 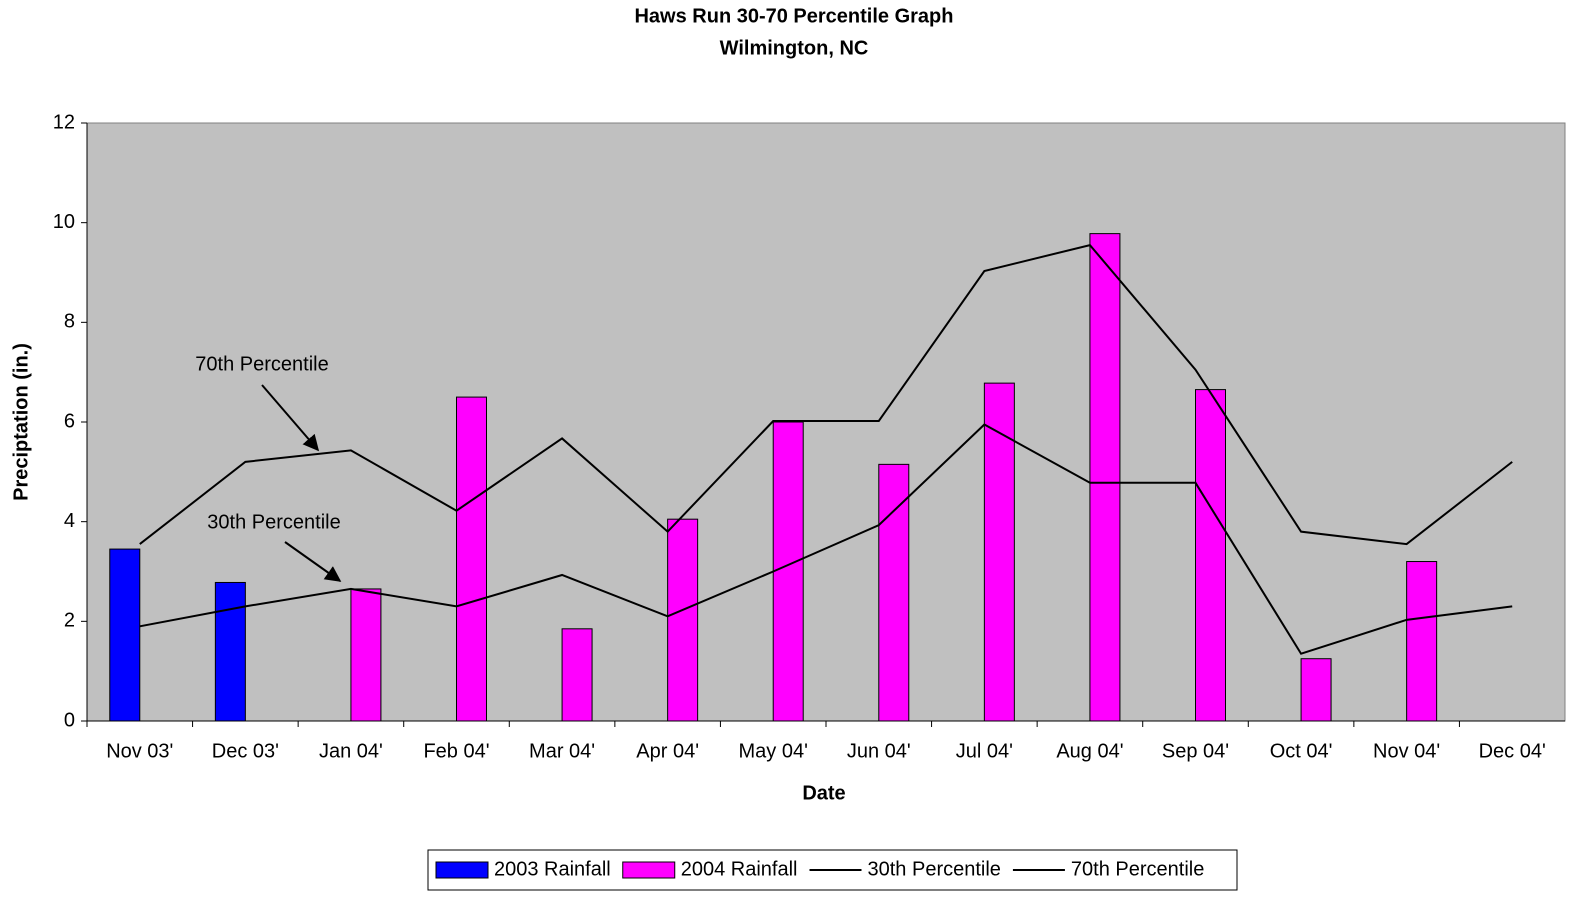 I want to click on legend-label: 70th Percentile, so click(x=1137, y=869).